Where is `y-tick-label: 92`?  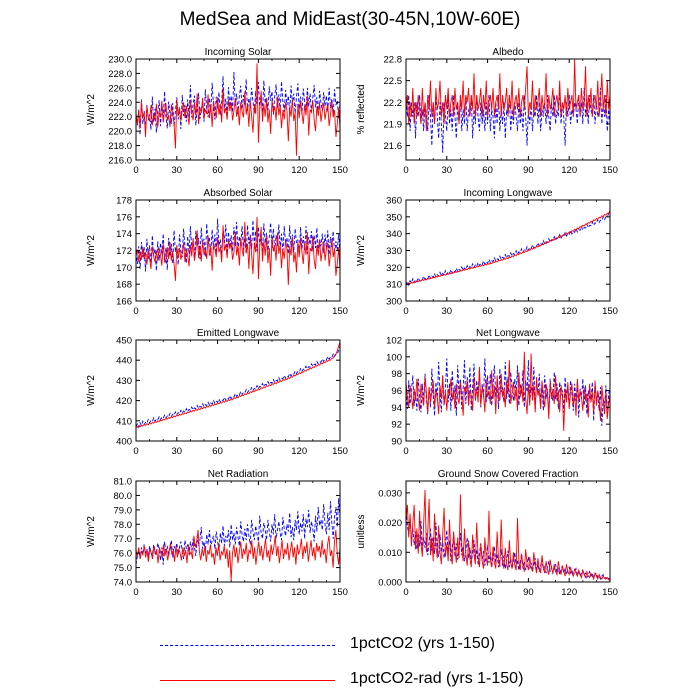 y-tick-label: 92 is located at coordinates (396, 425).